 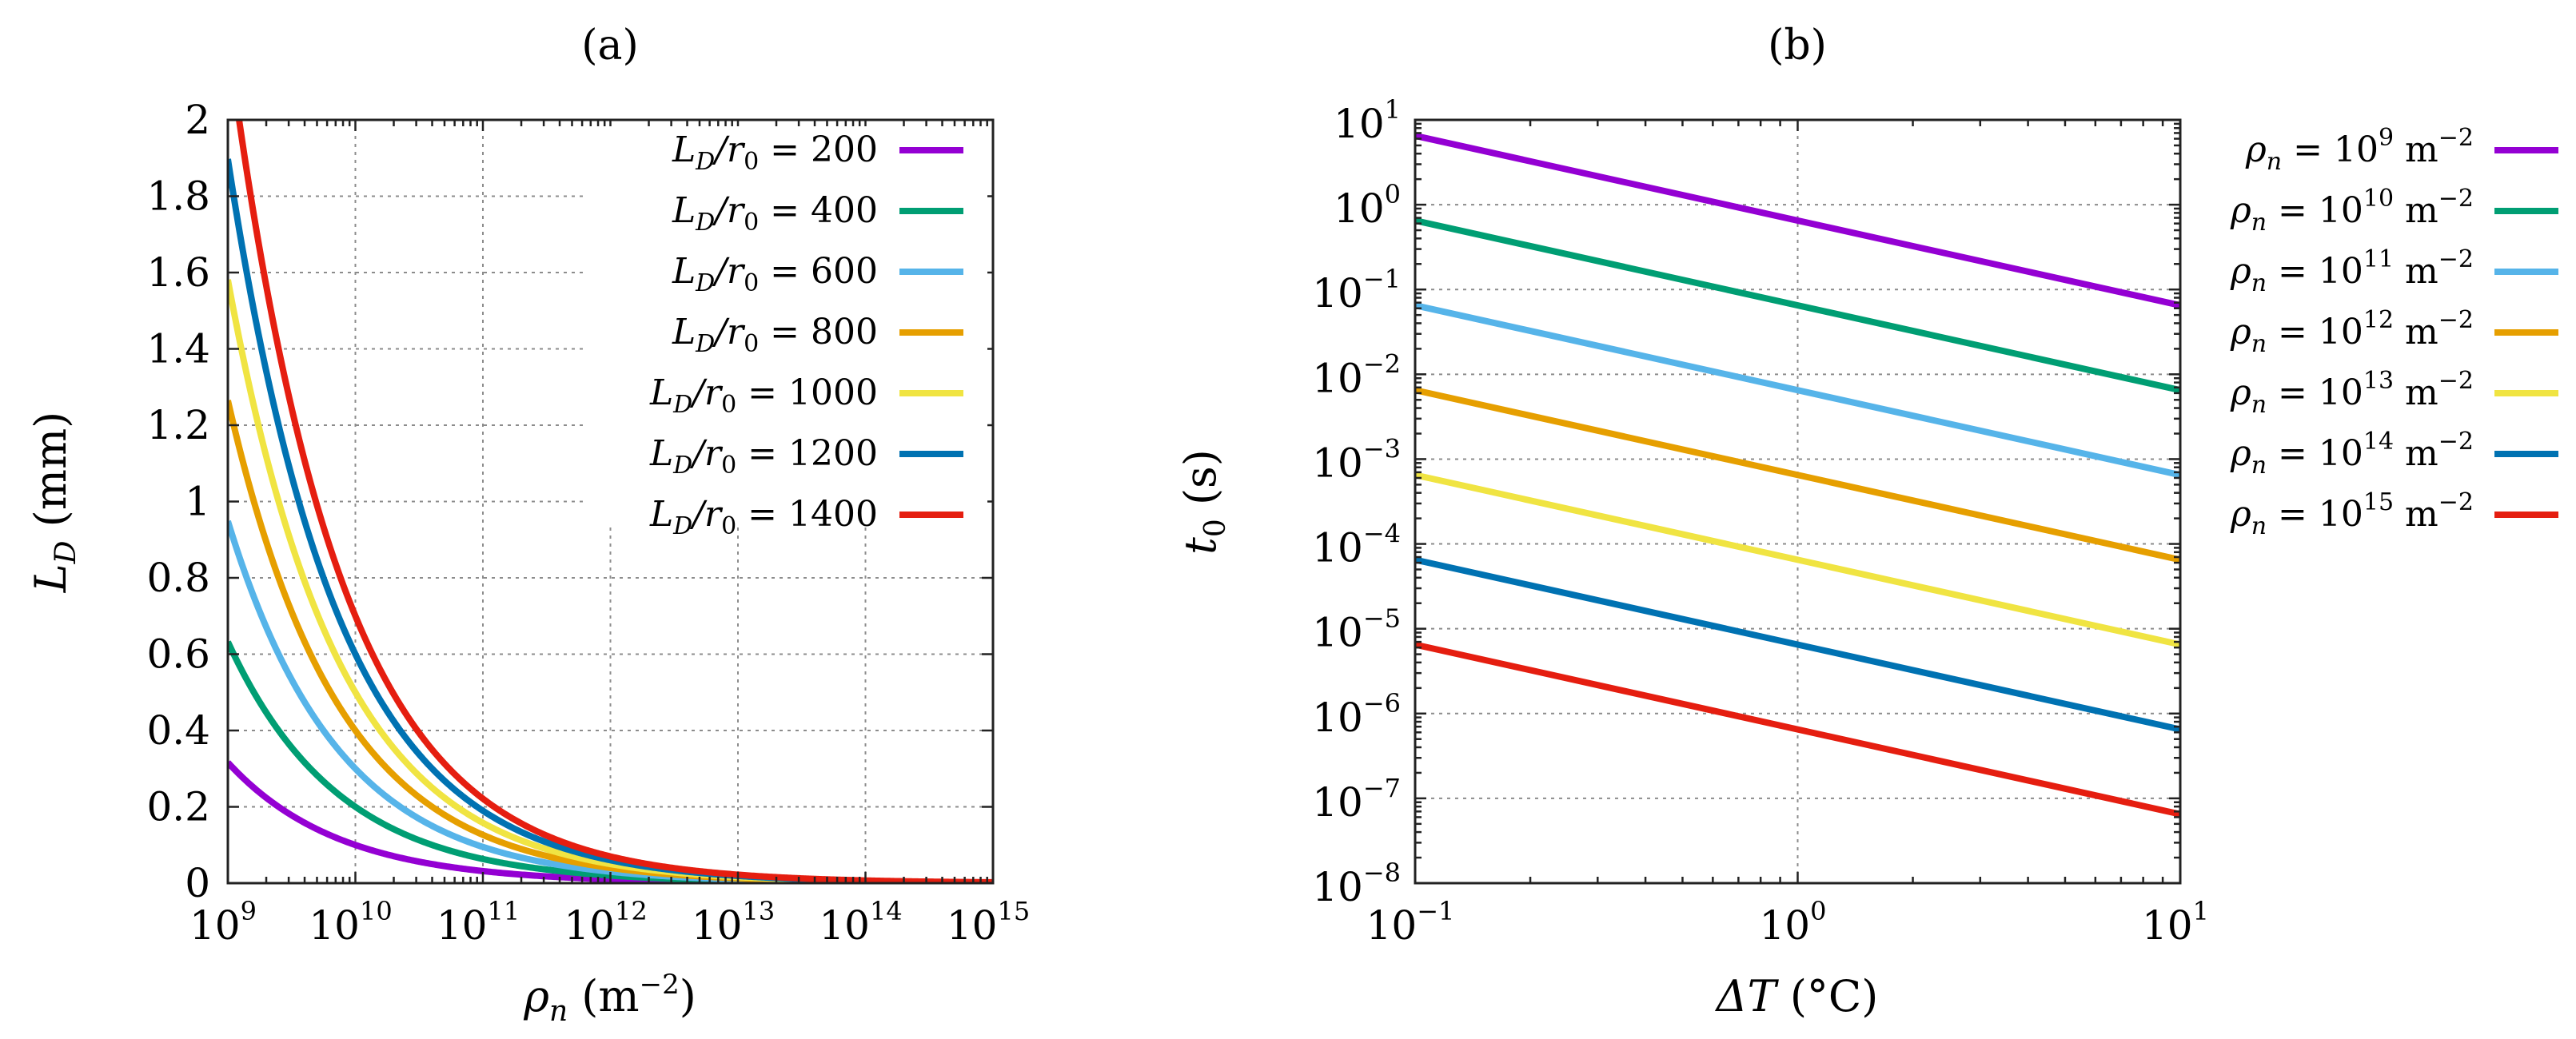 I want to click on panel-b-xlabel-unit: (°C), so click(x=1827, y=996).